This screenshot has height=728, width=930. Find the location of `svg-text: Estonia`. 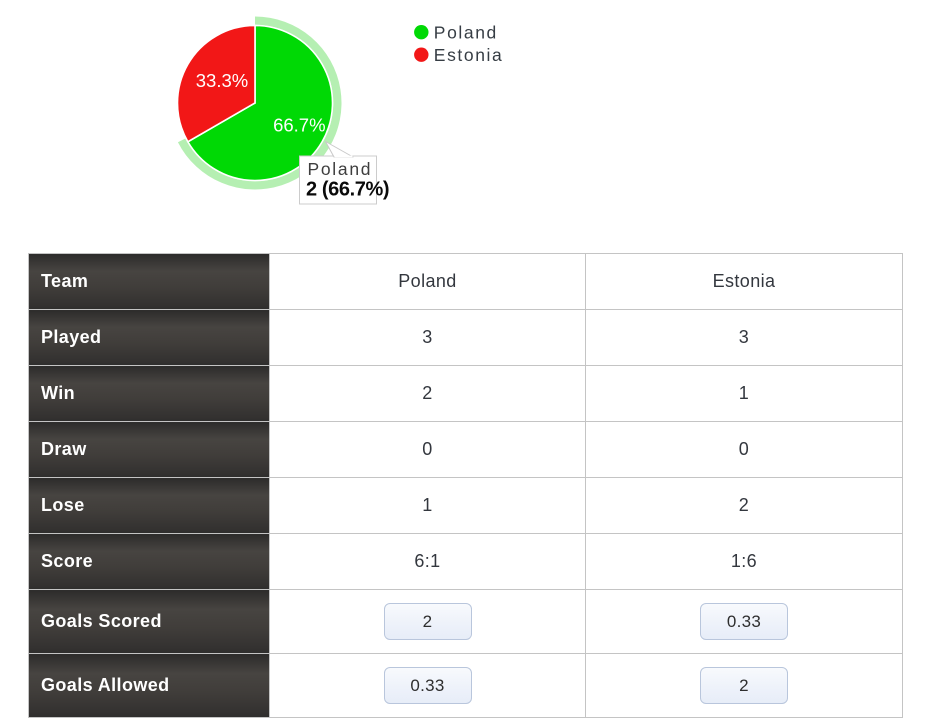

svg-text: Estonia is located at coordinates (469, 55).